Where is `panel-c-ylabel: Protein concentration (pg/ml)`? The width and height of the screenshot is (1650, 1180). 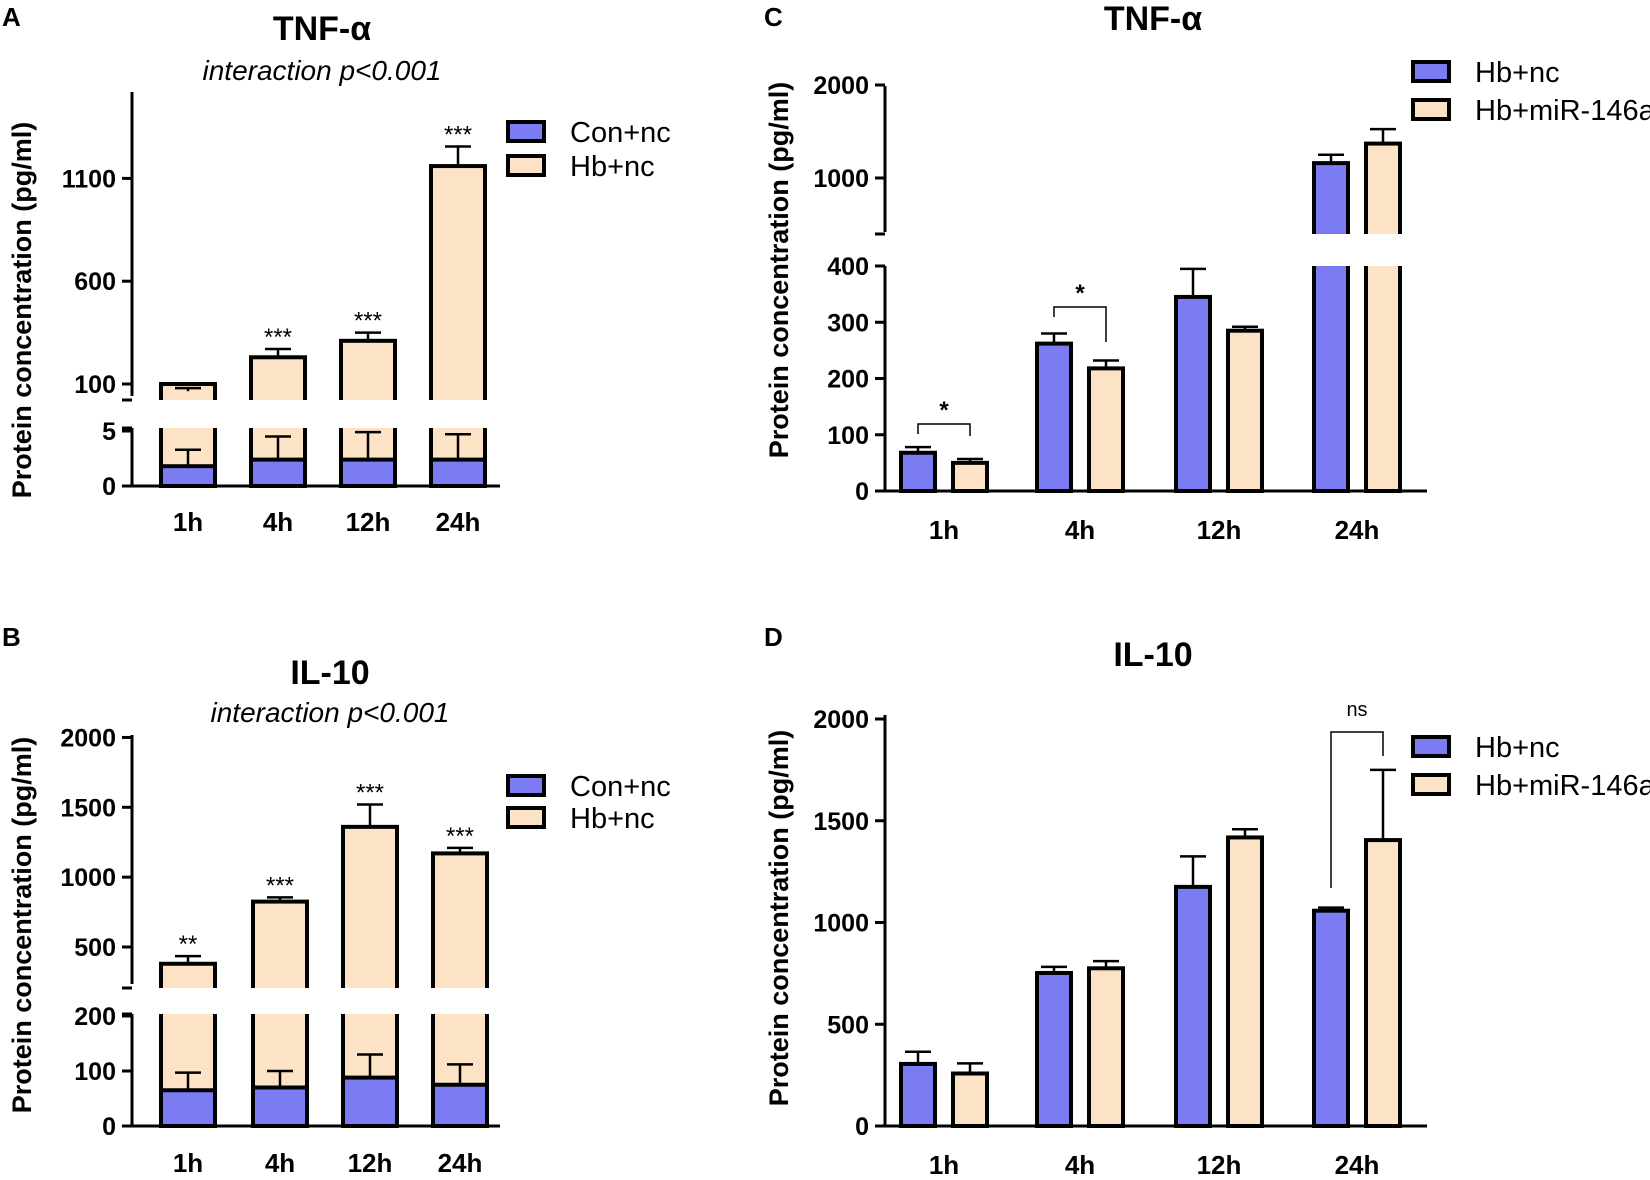 panel-c-ylabel: Protein concentration (pg/ml) is located at coordinates (779, 270).